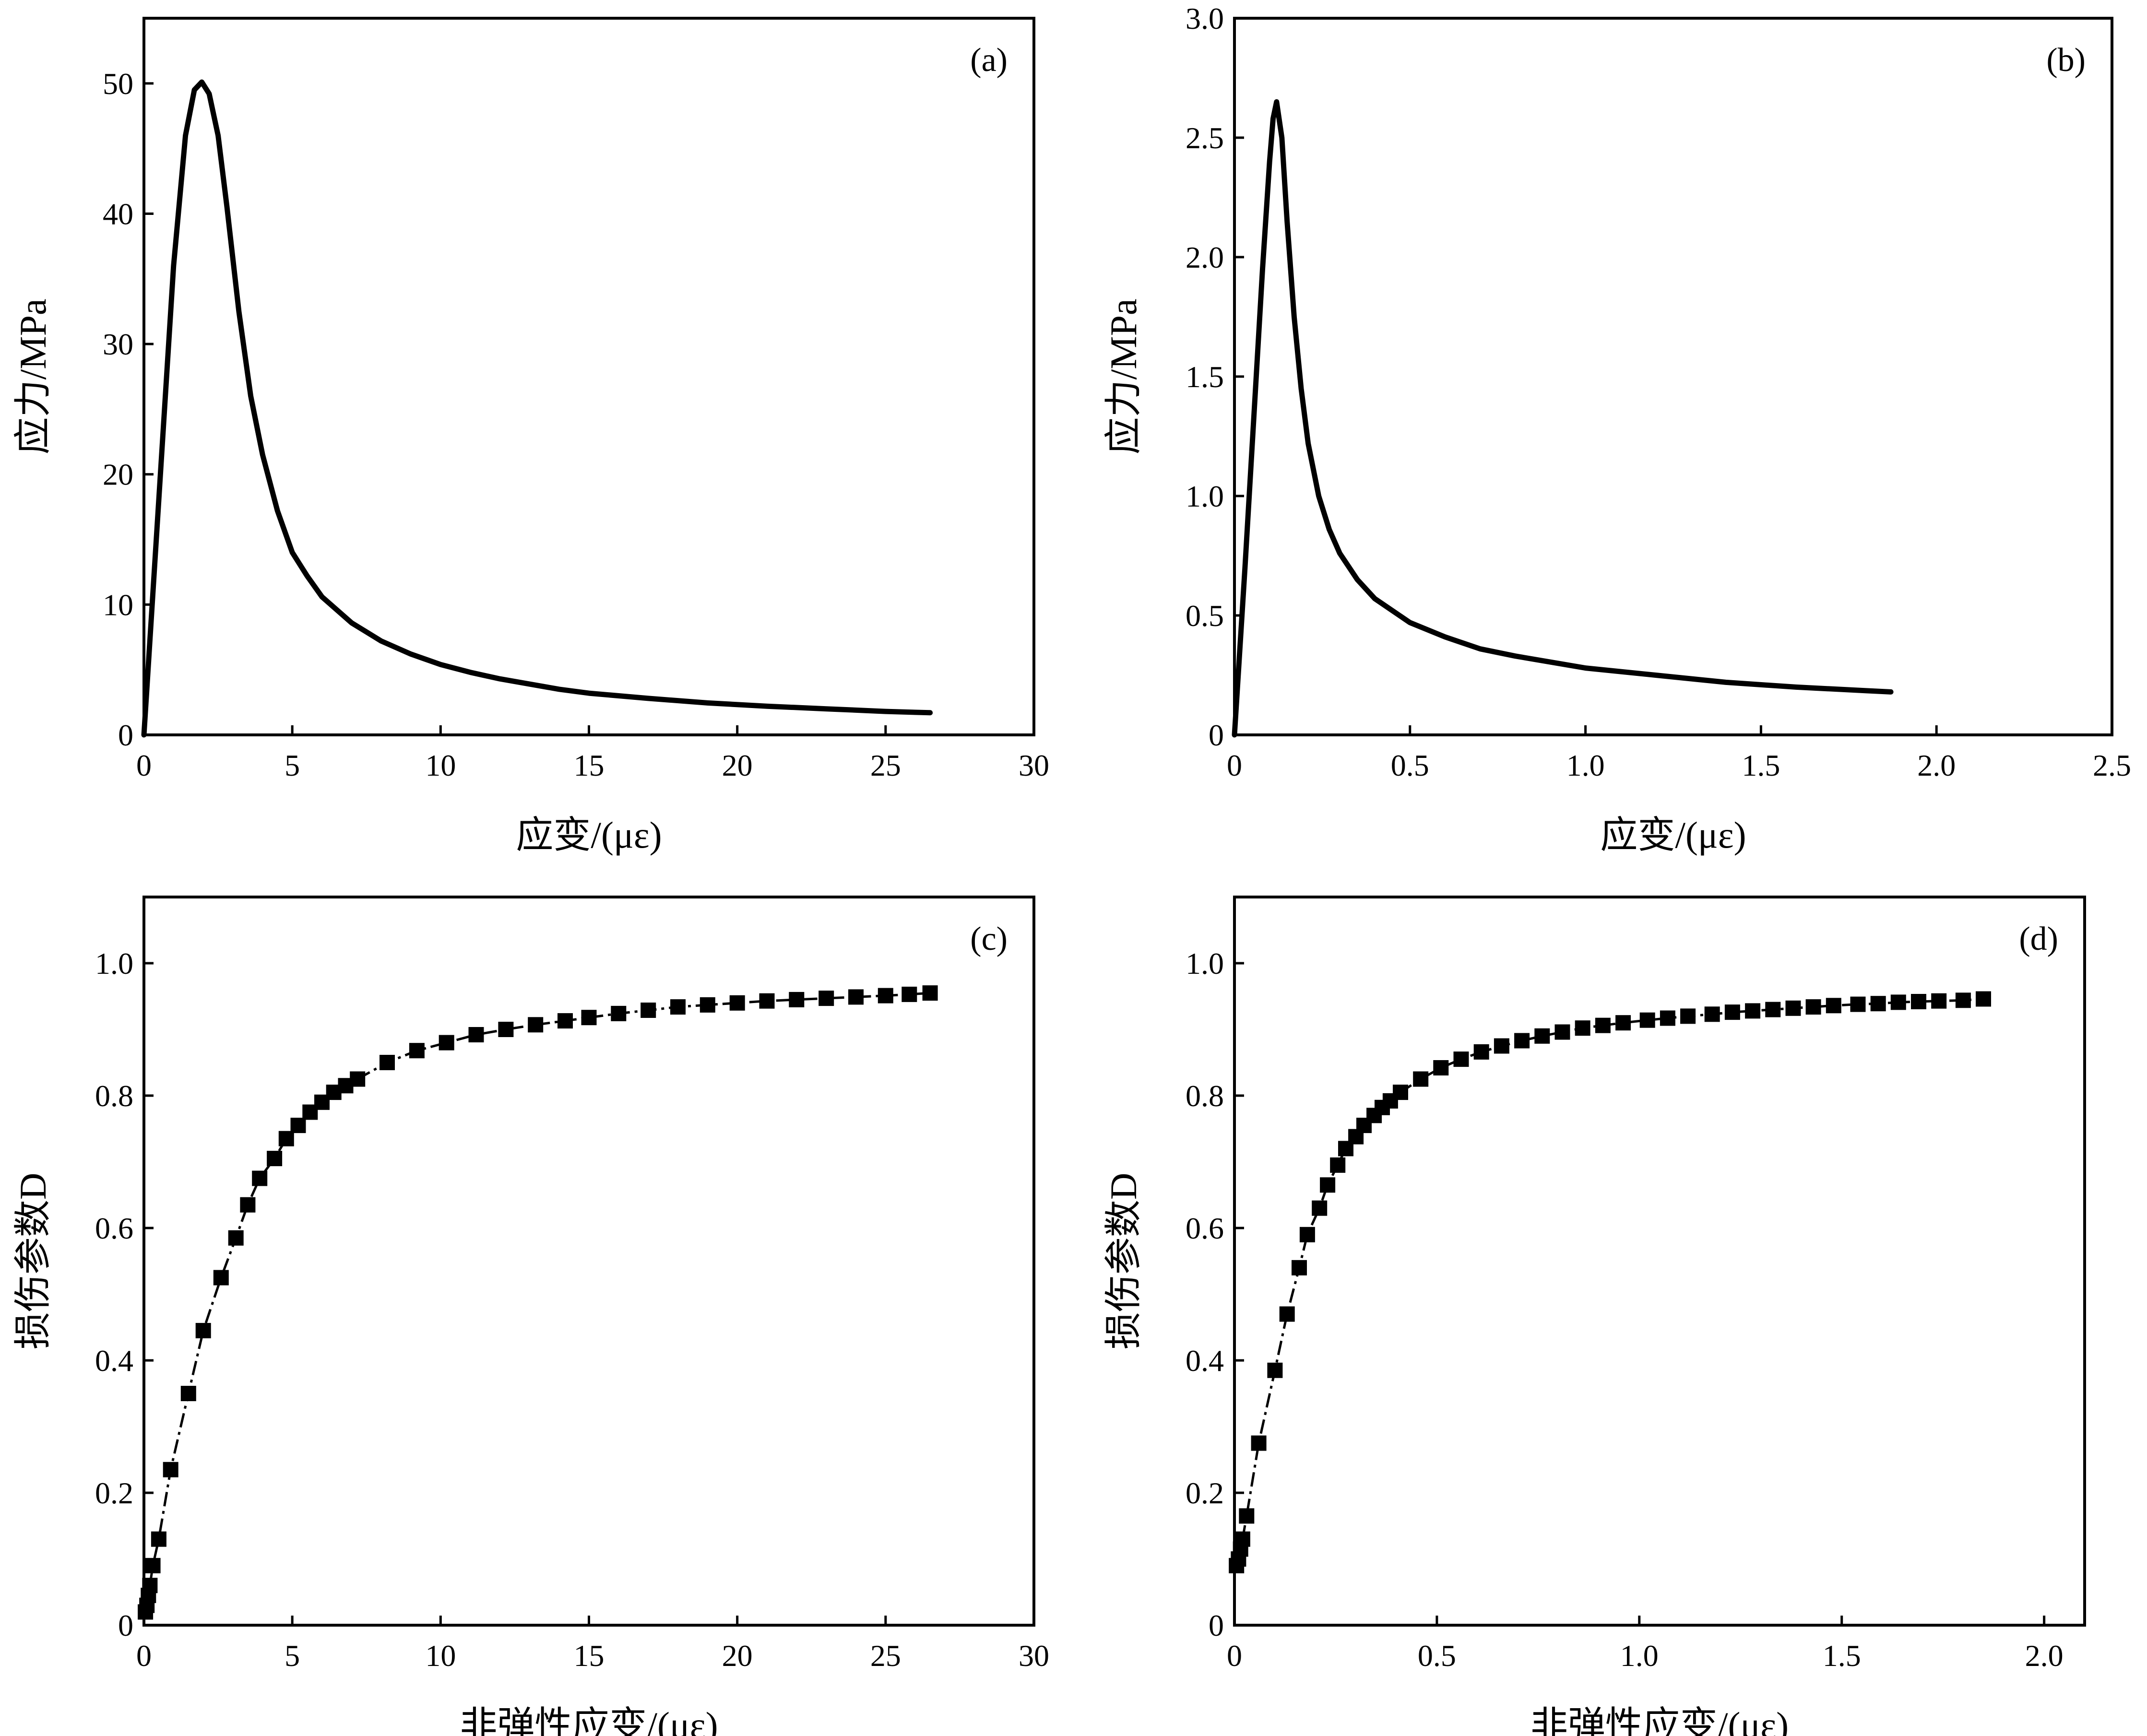 The width and height of the screenshot is (2147, 1736). What do you see at coordinates (2039, 939) in the screenshot?
I see `panel-label: (d)` at bounding box center [2039, 939].